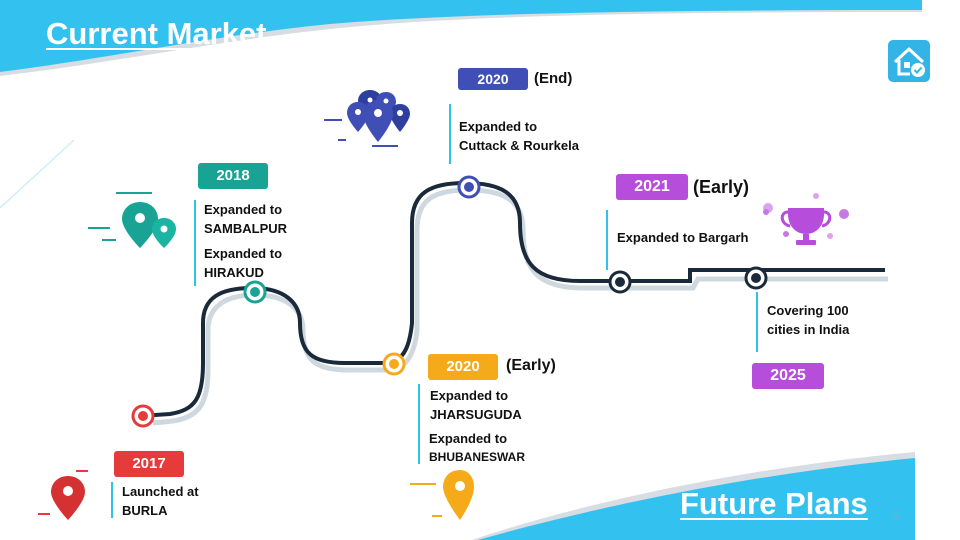 The width and height of the screenshot is (960, 540). What do you see at coordinates (477, 457) in the screenshot?
I see `milestone-line: BHUBANESWAR` at bounding box center [477, 457].